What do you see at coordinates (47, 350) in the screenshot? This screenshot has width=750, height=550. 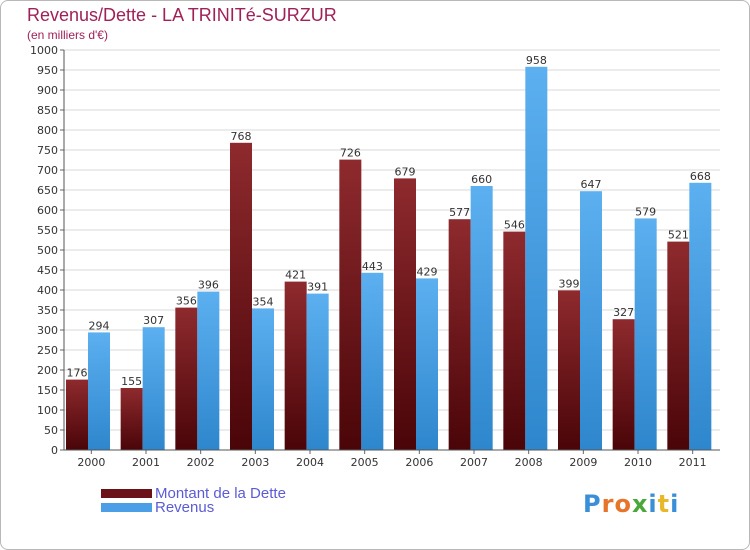 I see `y-tick-label: 250` at bounding box center [47, 350].